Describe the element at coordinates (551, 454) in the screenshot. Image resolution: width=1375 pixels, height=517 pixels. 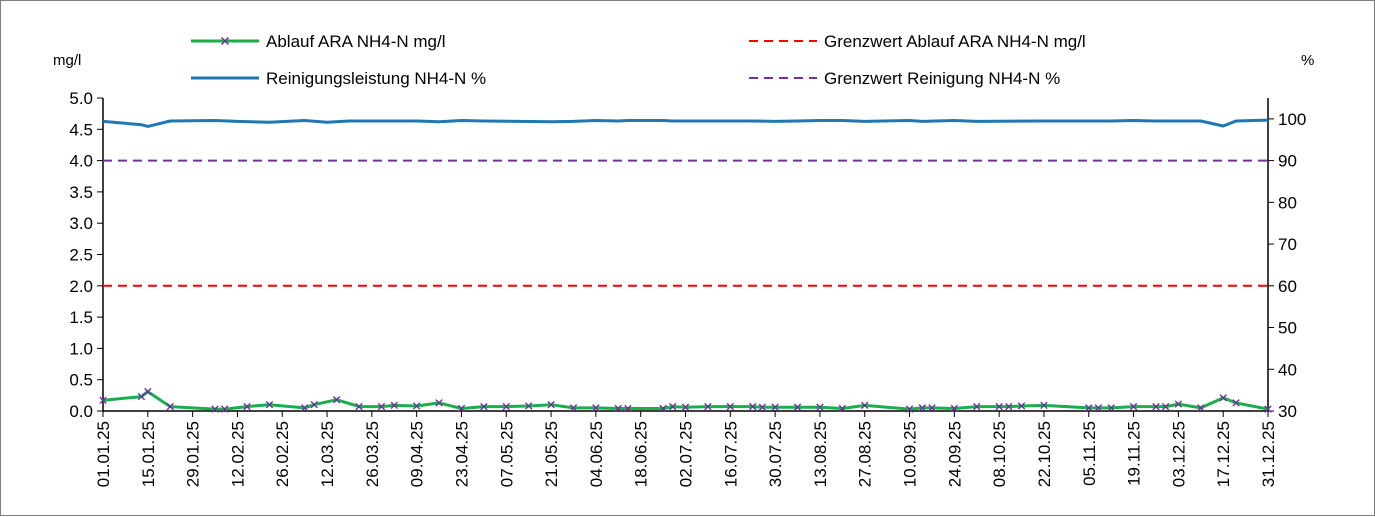
I see `x-tick-label: 21.05.25` at that location.